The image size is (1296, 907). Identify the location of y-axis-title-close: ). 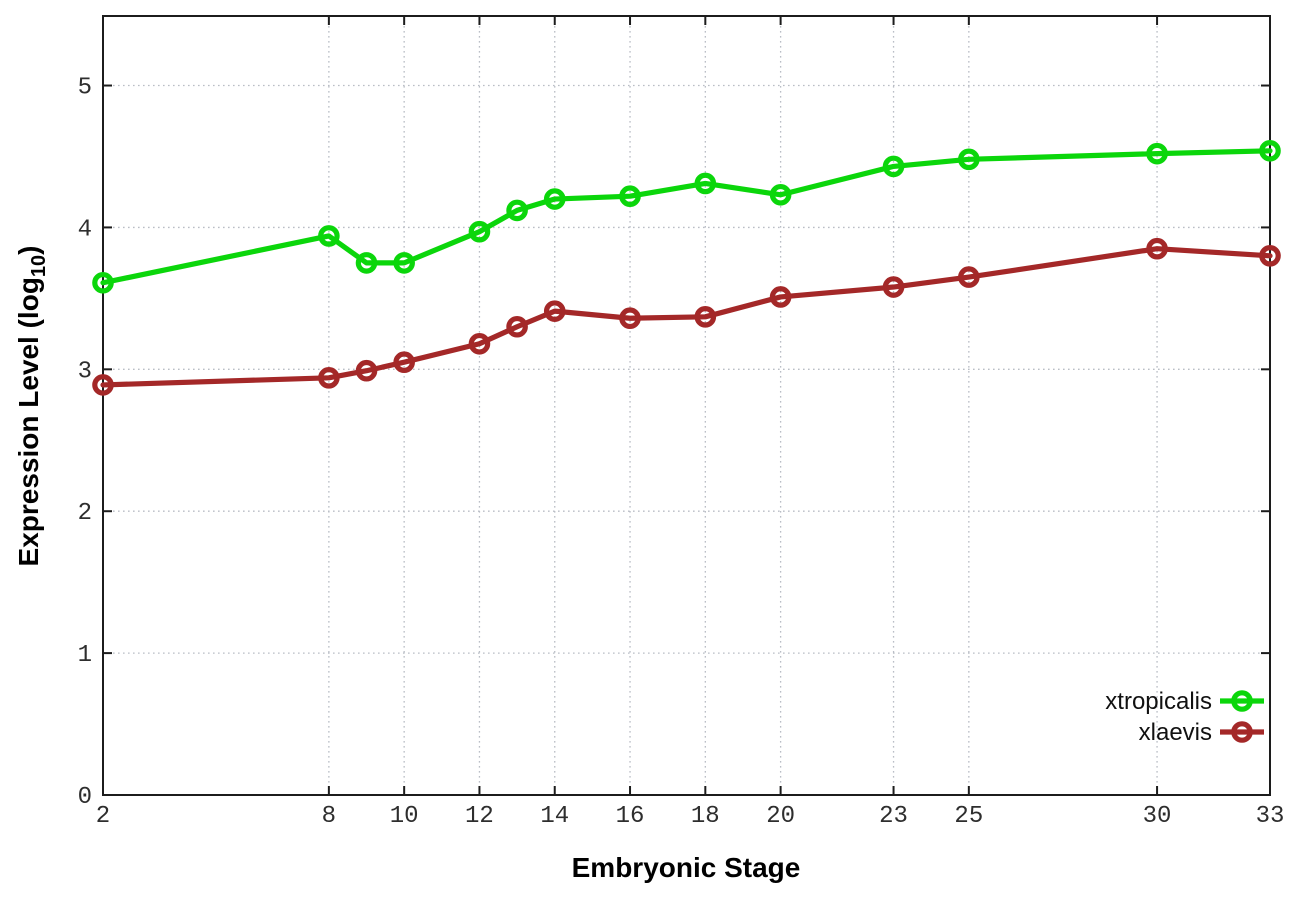
(28, 250).